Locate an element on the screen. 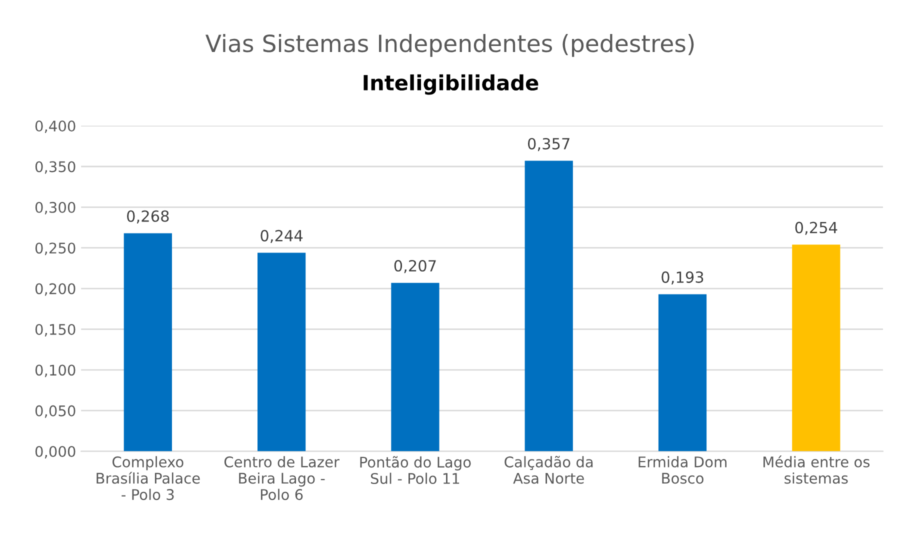 Image resolution: width=901 pixels, height=547 pixels. x-tick-label: Pontão do Lago Sul - Polo 11 is located at coordinates (415, 470).